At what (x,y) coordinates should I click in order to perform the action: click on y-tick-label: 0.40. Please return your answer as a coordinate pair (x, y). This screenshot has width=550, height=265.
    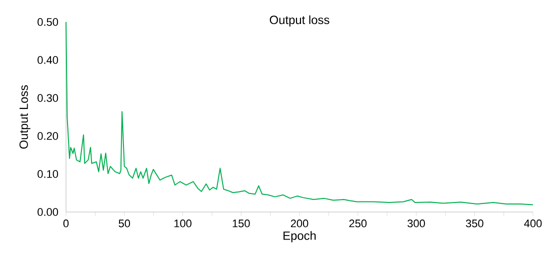
    Looking at the image, I should click on (48, 60).